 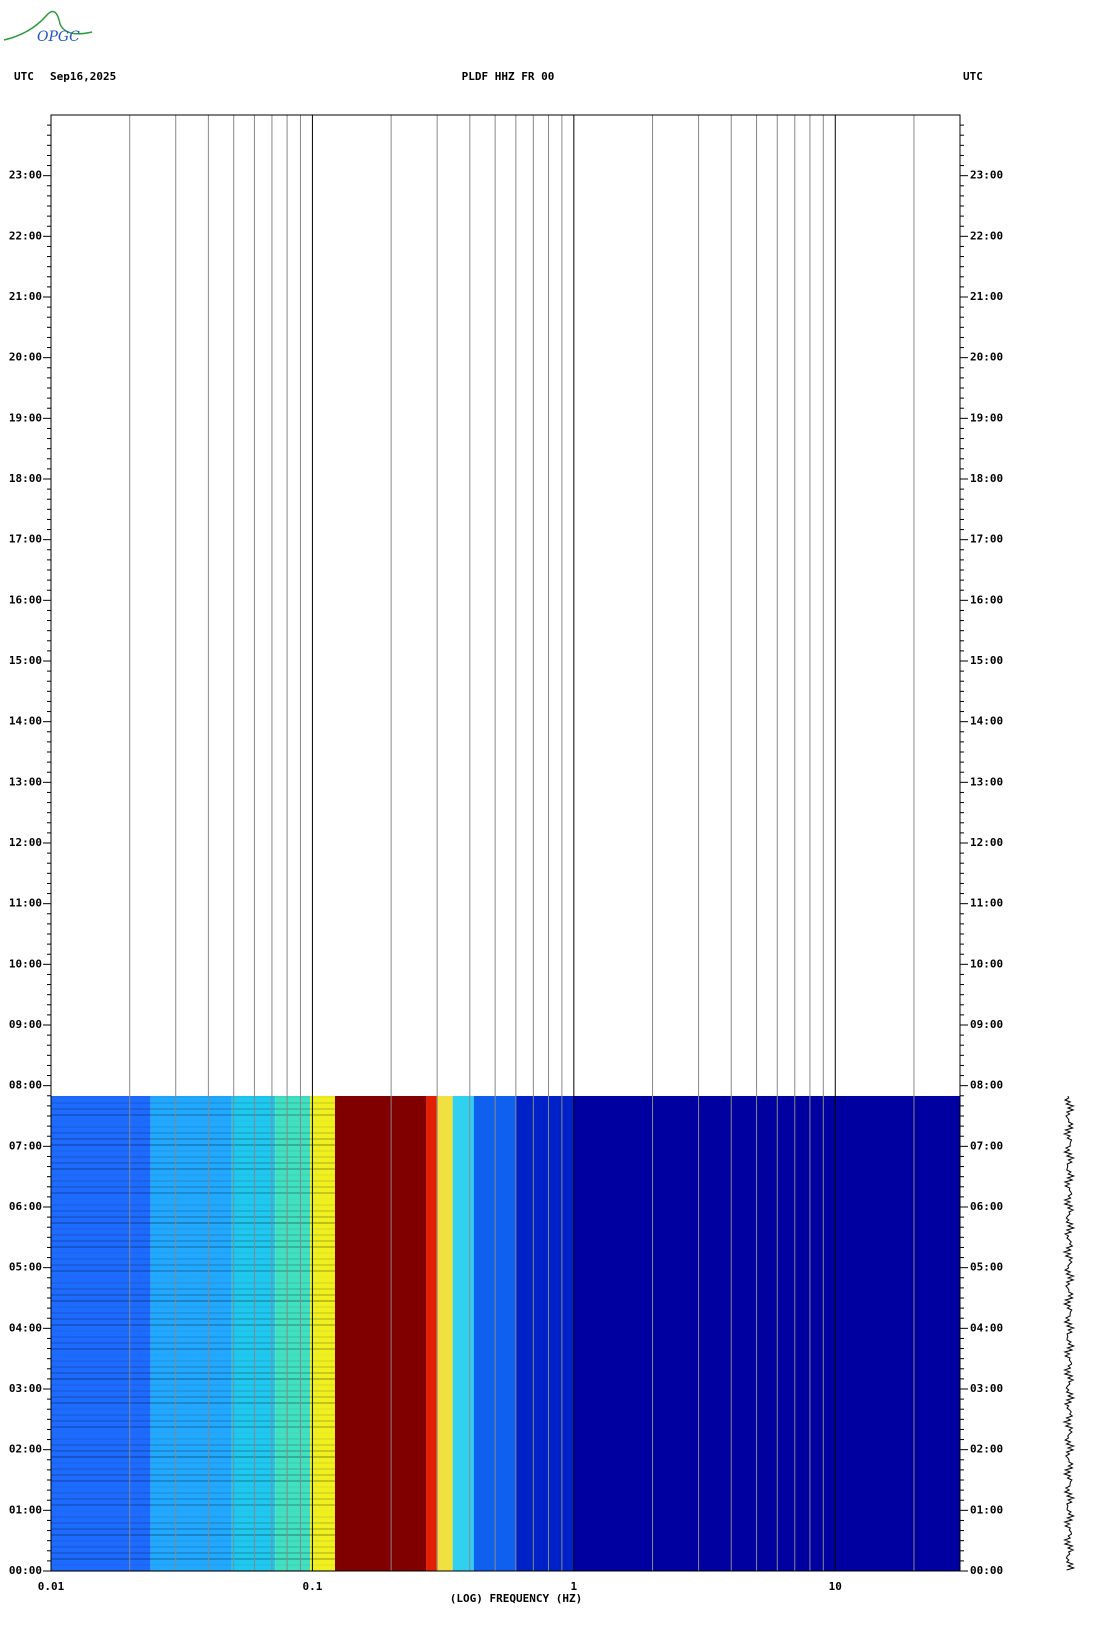 What do you see at coordinates (25, 235) in the screenshot?
I see `y-tick-label: 22:00` at bounding box center [25, 235].